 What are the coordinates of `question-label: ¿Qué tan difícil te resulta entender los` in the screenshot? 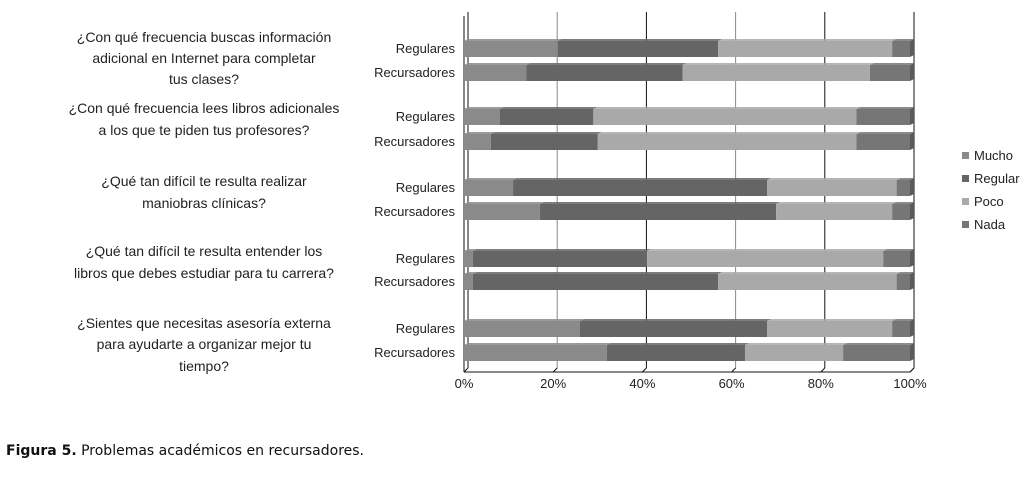 It's located at (204, 251).